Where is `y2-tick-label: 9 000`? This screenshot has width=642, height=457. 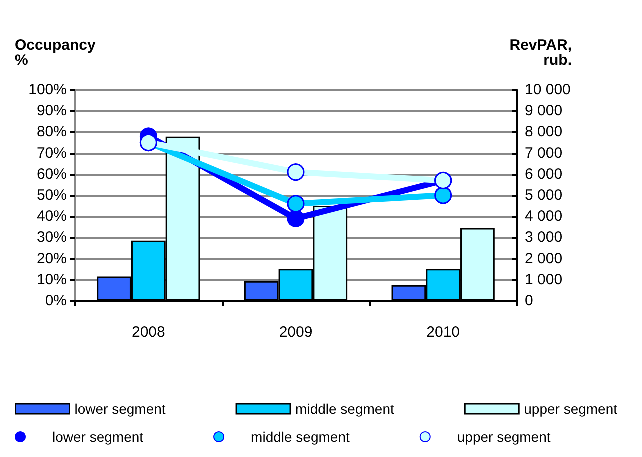
y2-tick-label: 9 000 is located at coordinates (544, 111).